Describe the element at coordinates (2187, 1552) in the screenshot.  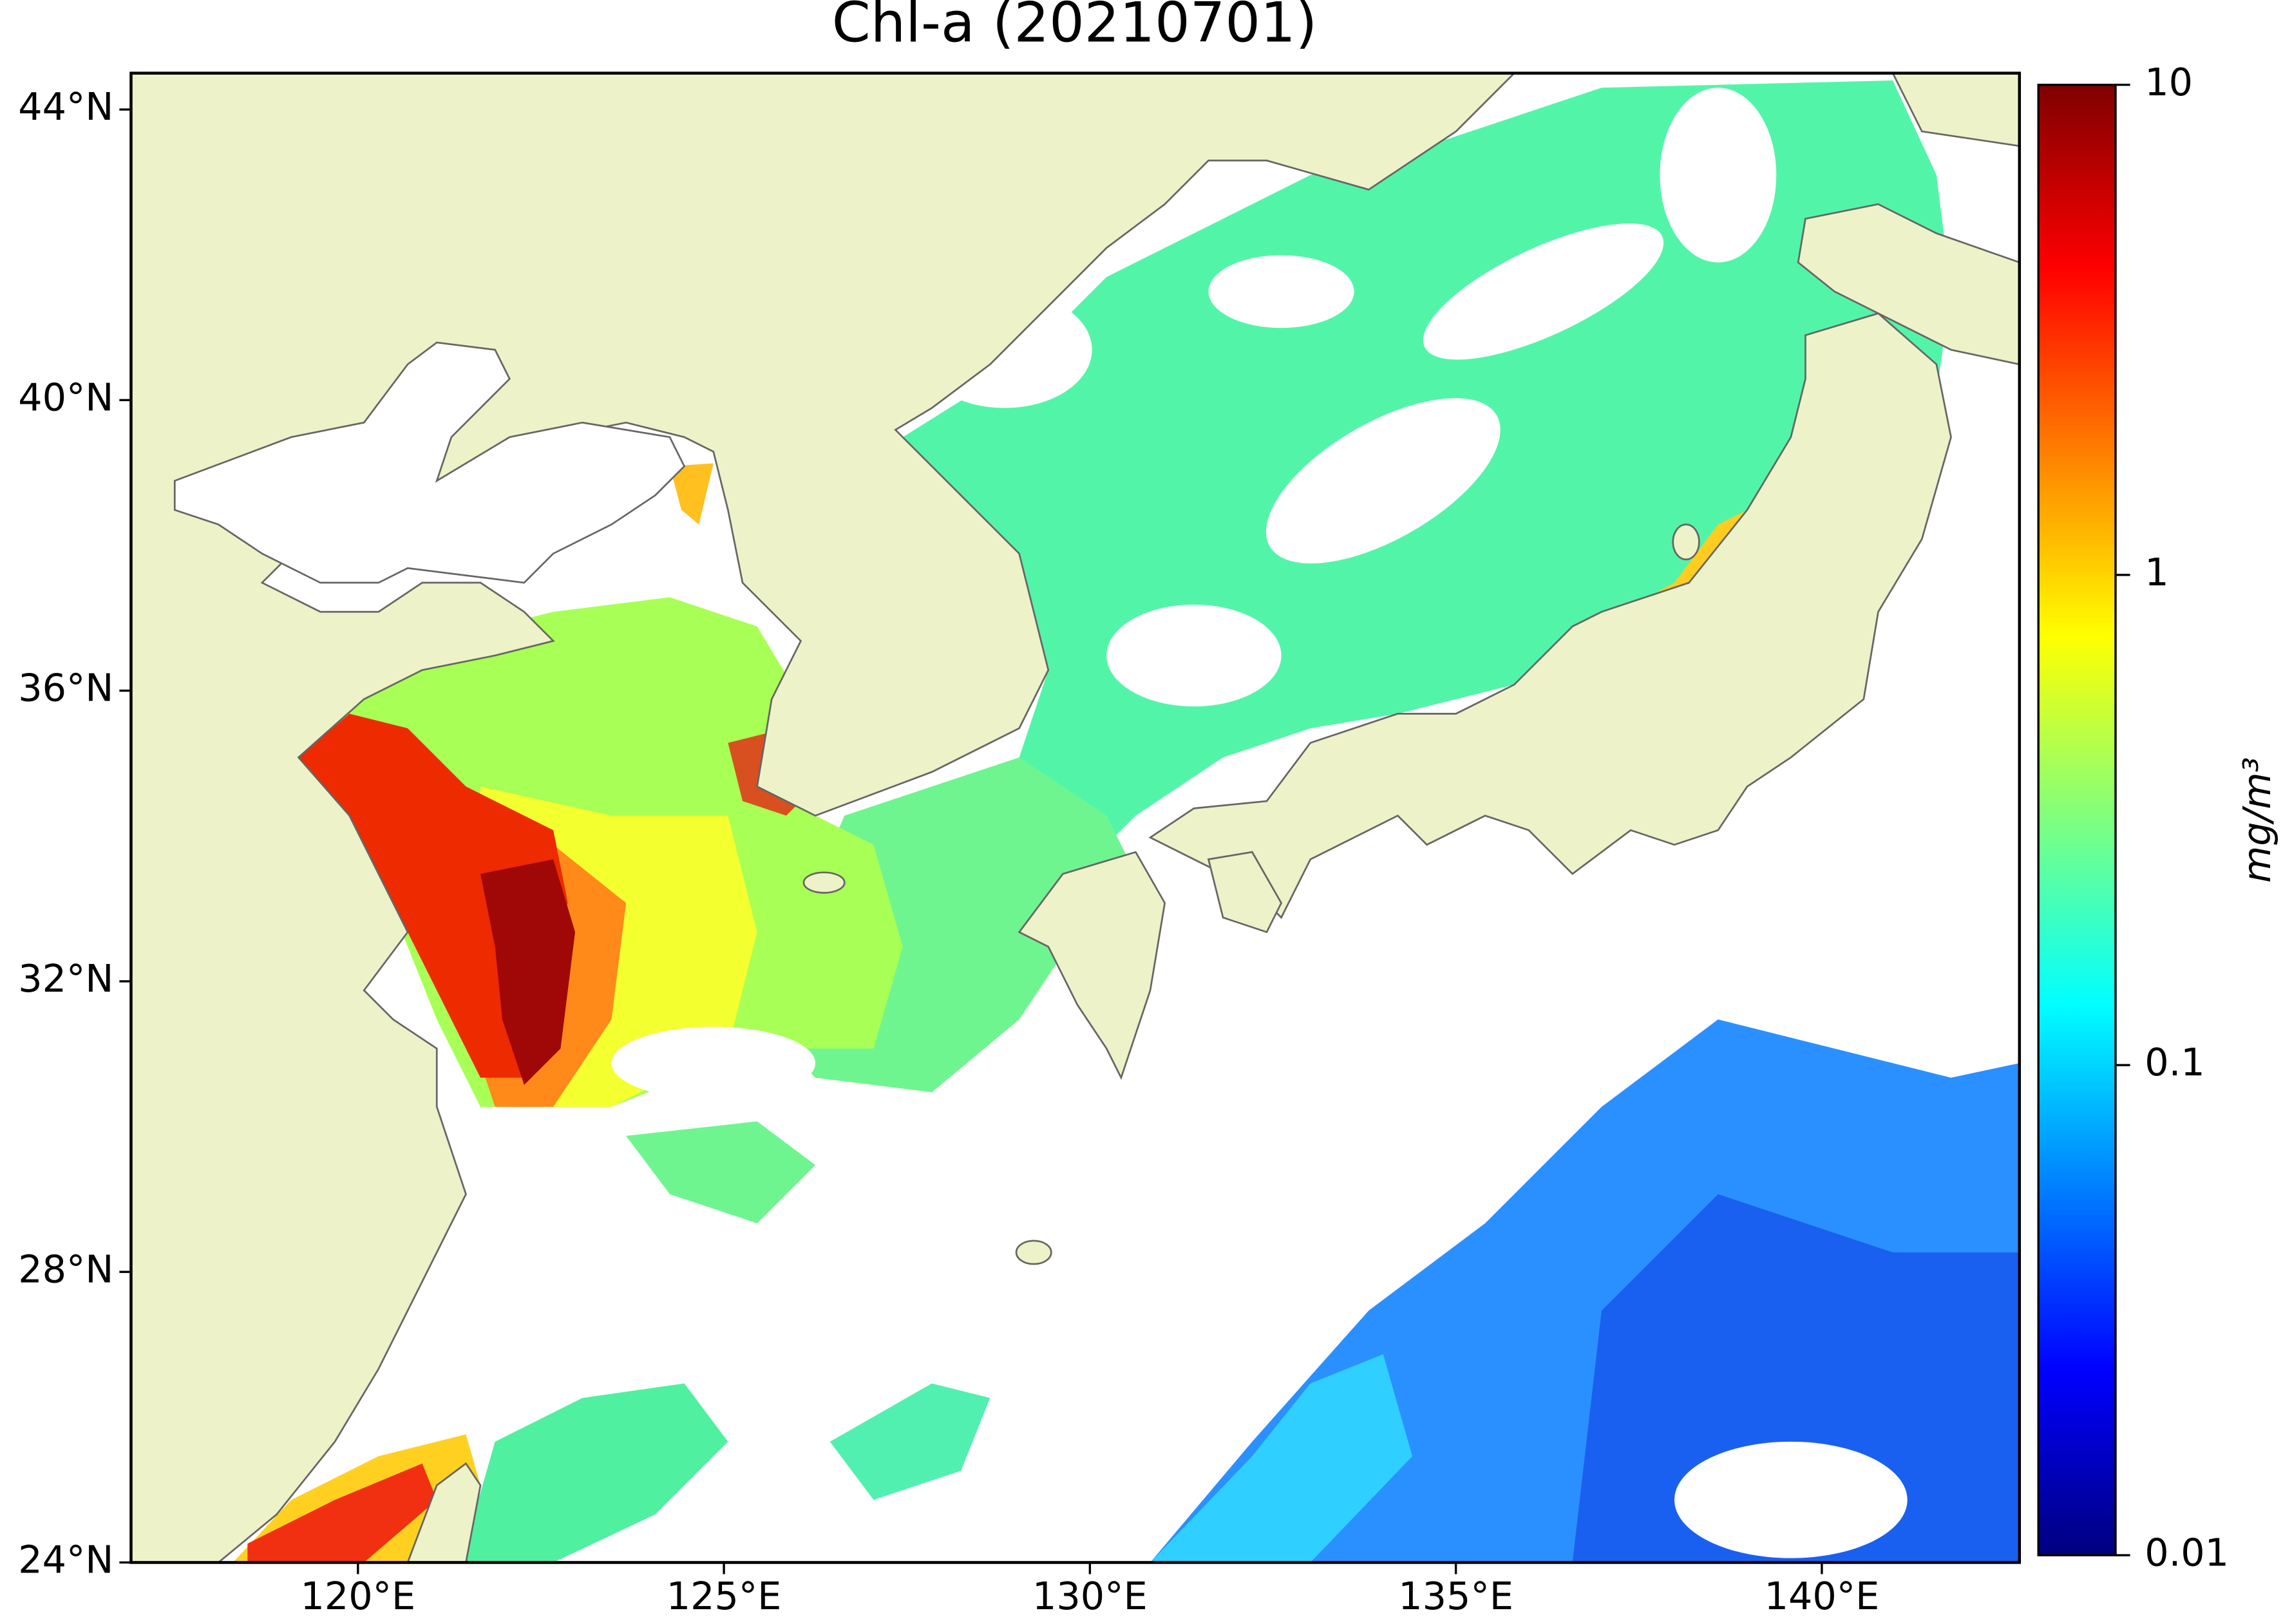
I see `colorbar-tick-label: 0.01` at that location.